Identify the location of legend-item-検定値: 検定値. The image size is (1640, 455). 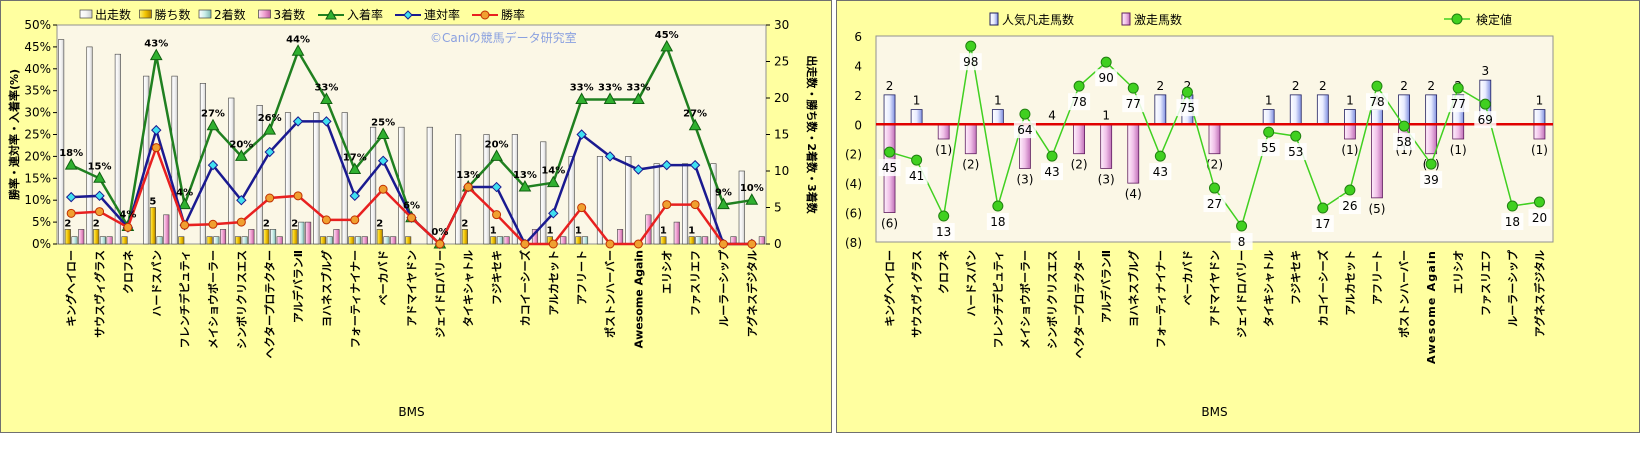
(1478, 19).